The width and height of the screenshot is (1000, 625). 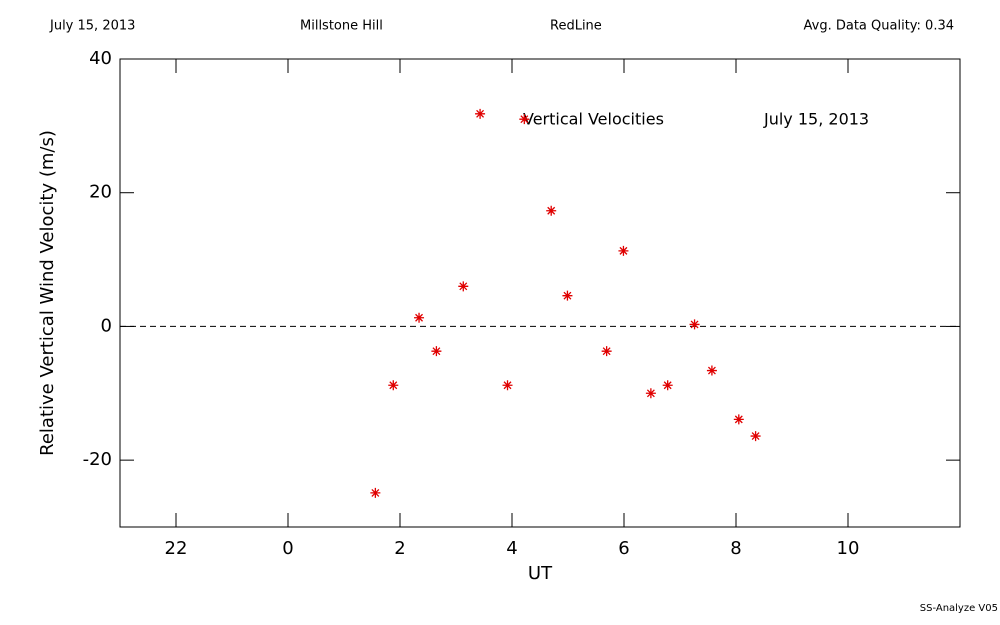 I want to click on header-site: Millstone Hill, so click(x=341, y=26).